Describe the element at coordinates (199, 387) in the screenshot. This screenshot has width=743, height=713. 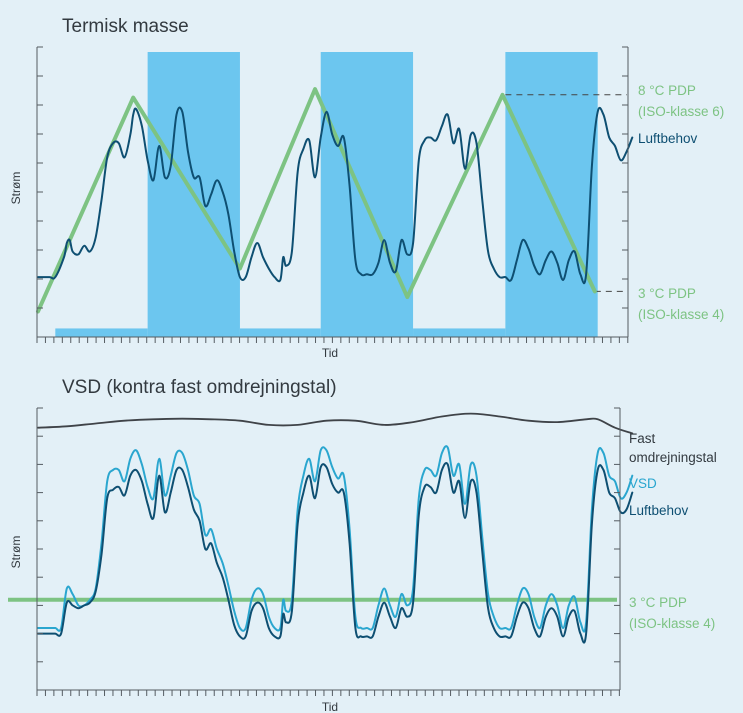
I see `chart-title-vsd: VSD (kontra fast omdrejningstal)` at that location.